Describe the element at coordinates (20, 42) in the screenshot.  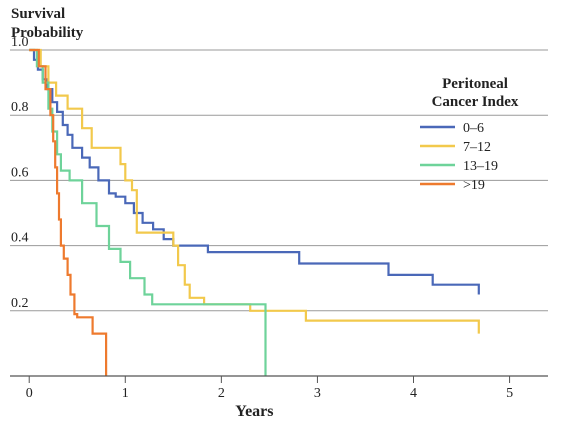
I see `y-tick-label-4: 1.0` at that location.